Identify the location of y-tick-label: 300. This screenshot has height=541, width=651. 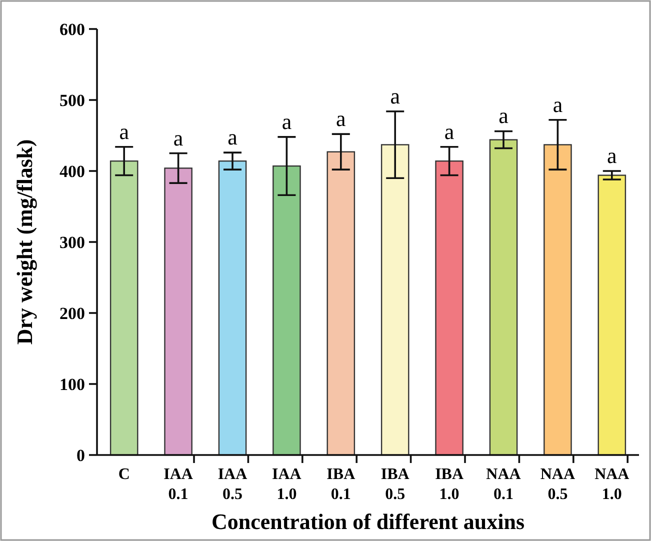
(72, 242).